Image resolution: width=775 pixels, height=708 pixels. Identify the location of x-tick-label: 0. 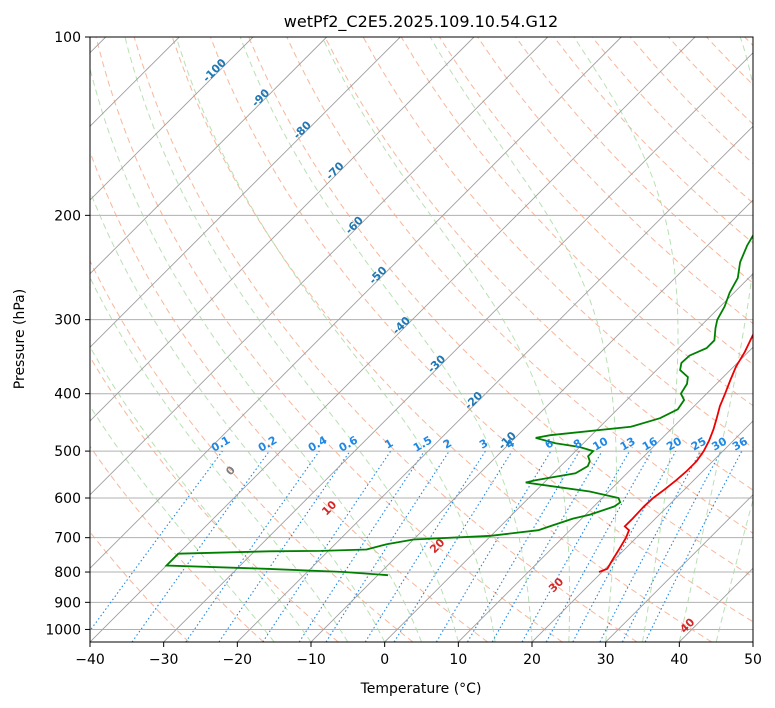
(384, 660).